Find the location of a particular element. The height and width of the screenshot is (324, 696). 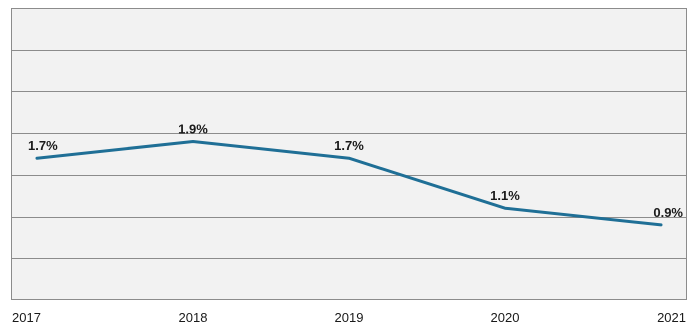

data-label: 1.1% is located at coordinates (505, 195).